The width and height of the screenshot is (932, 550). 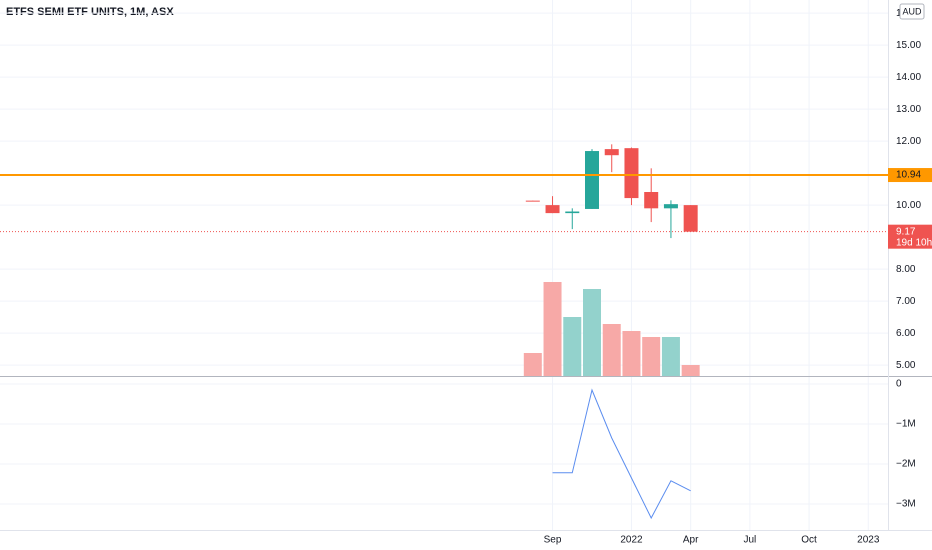 I want to click on y-tick-label: −1M, so click(x=906, y=424).